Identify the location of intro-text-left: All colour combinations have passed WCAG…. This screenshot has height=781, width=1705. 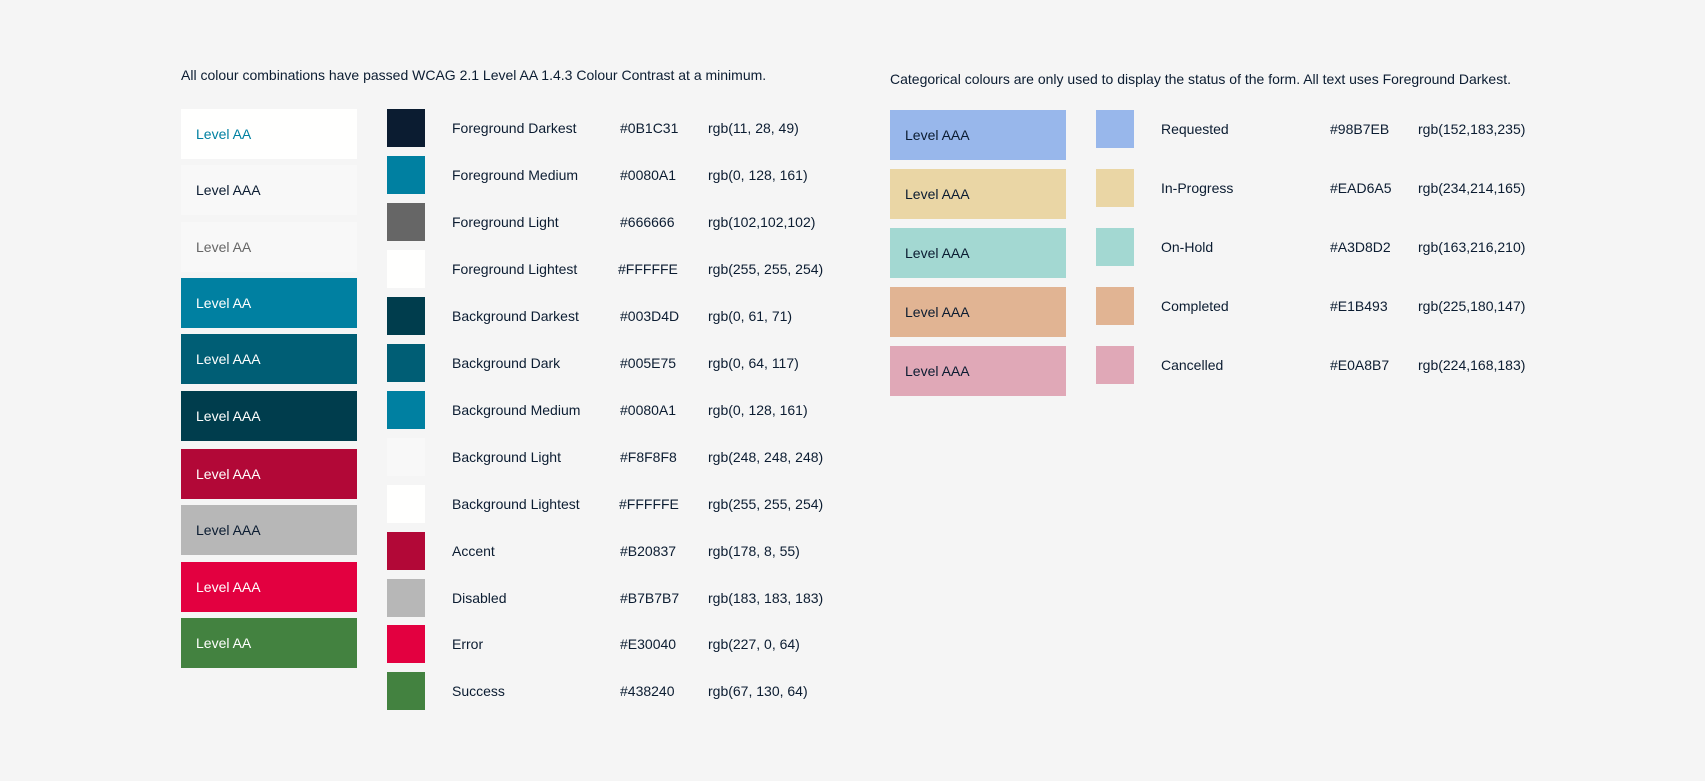
(474, 75).